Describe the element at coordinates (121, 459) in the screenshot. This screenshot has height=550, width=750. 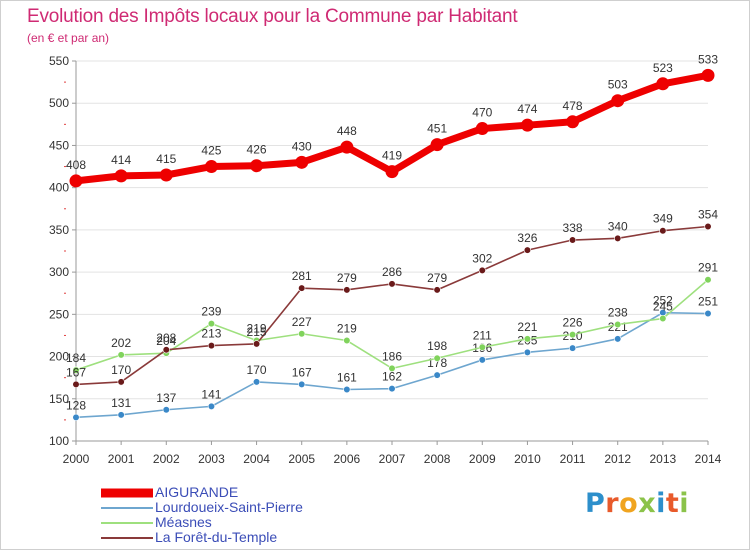
I see `x-tick-label: 2001` at that location.